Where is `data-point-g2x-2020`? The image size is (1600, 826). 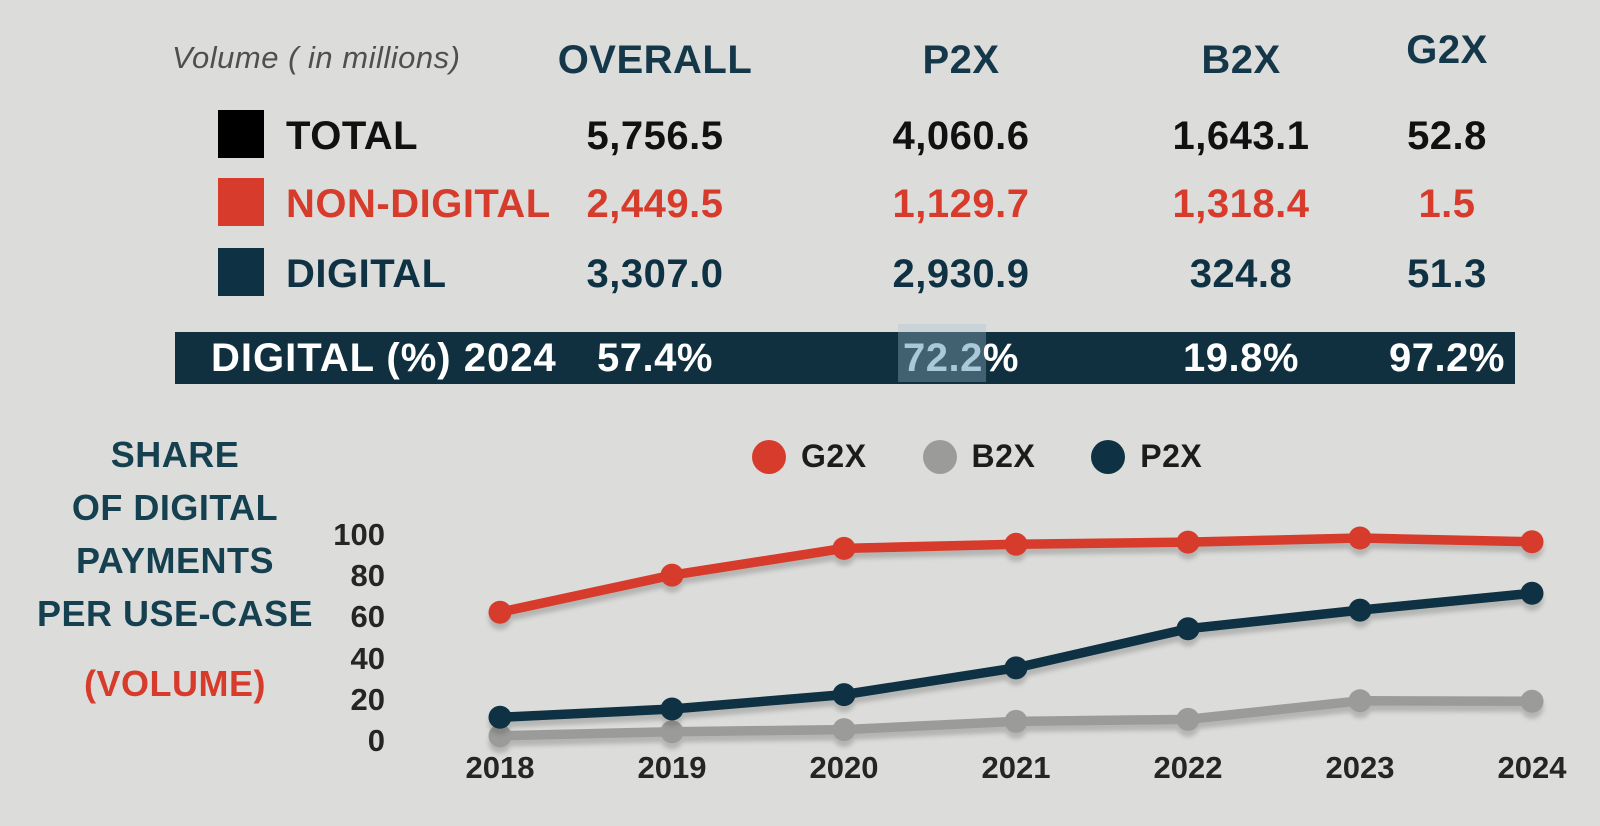
data-point-g2x-2020 is located at coordinates (844, 548).